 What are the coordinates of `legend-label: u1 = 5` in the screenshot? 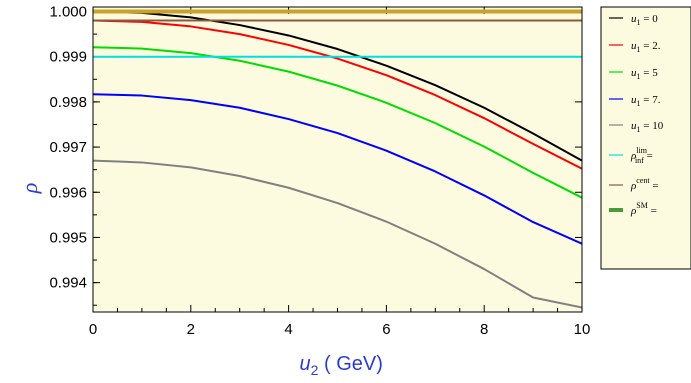 It's located at (644, 74).